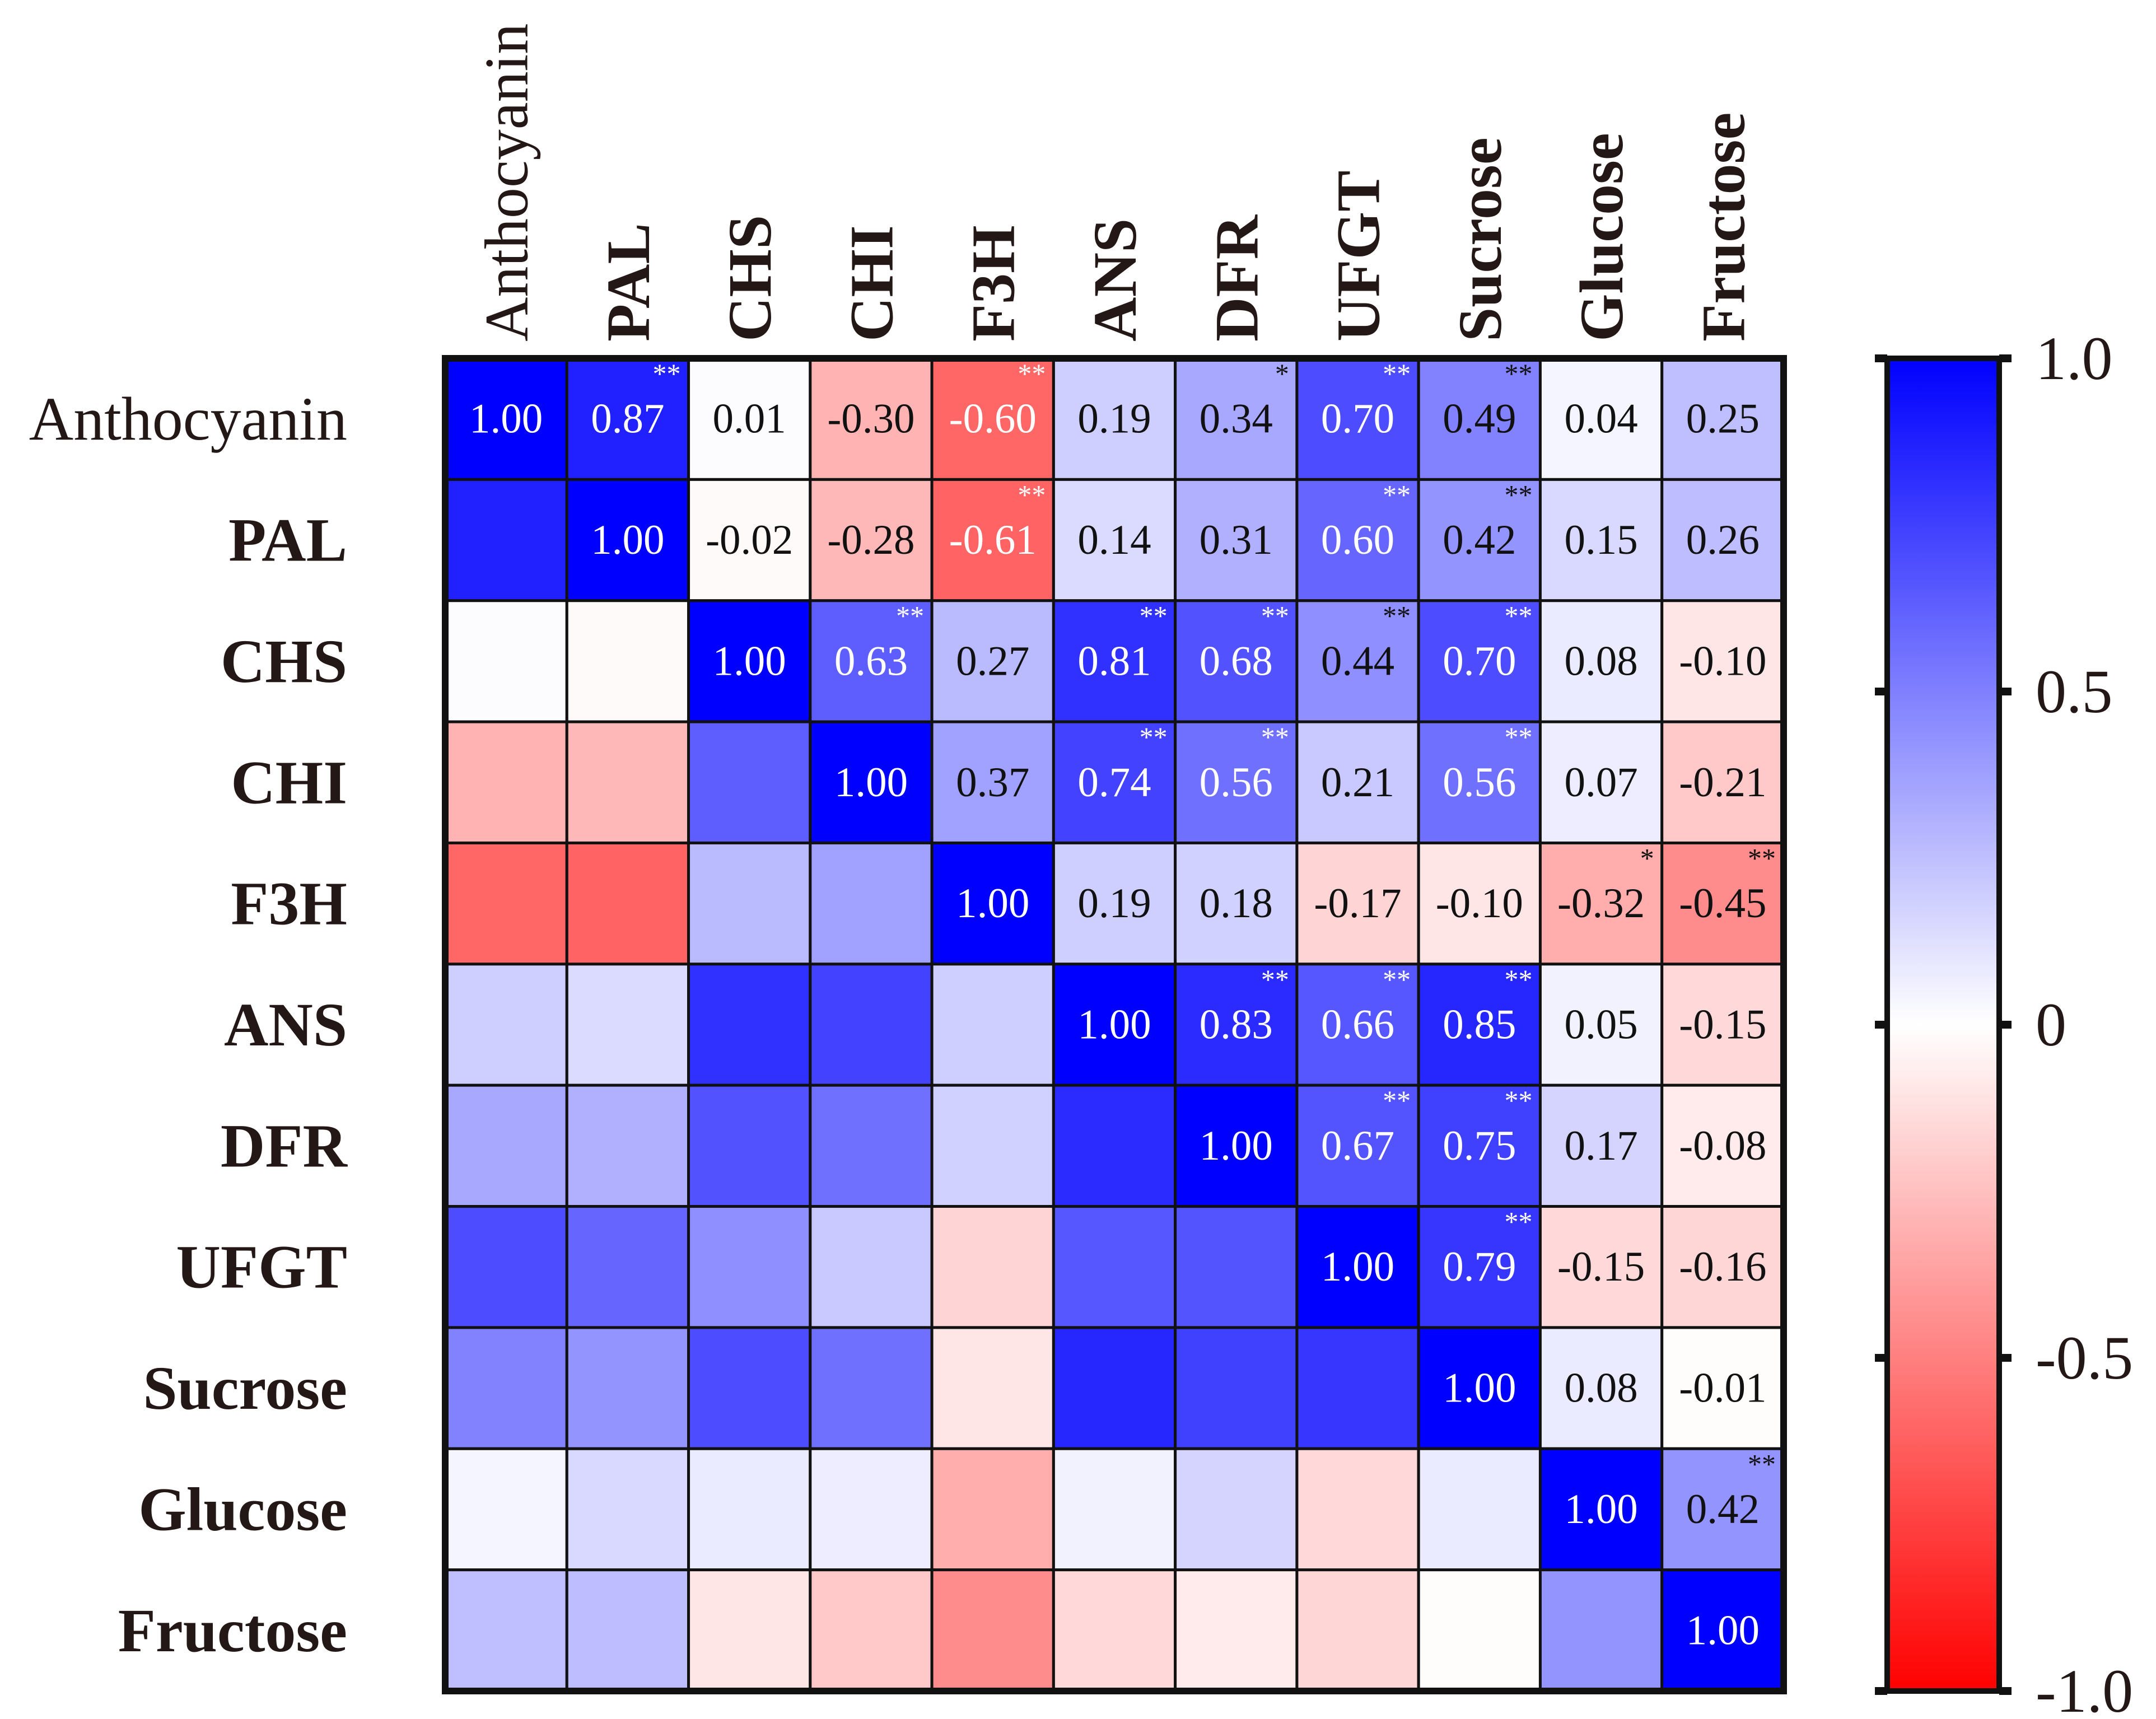 Image resolution: width=2156 pixels, height=1719 pixels. What do you see at coordinates (749, 540) in the screenshot?
I see `cell-value-label: -0.02` at bounding box center [749, 540].